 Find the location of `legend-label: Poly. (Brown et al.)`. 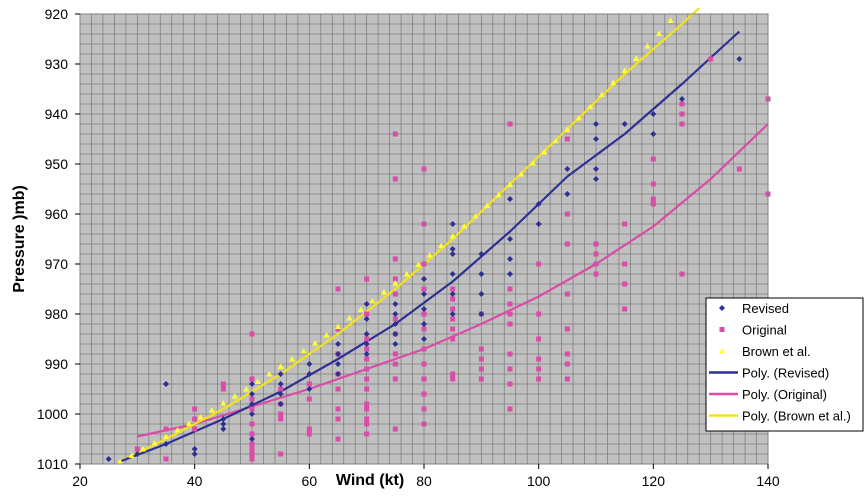

legend-label: Poly. (Brown et al.) is located at coordinates (796, 416).